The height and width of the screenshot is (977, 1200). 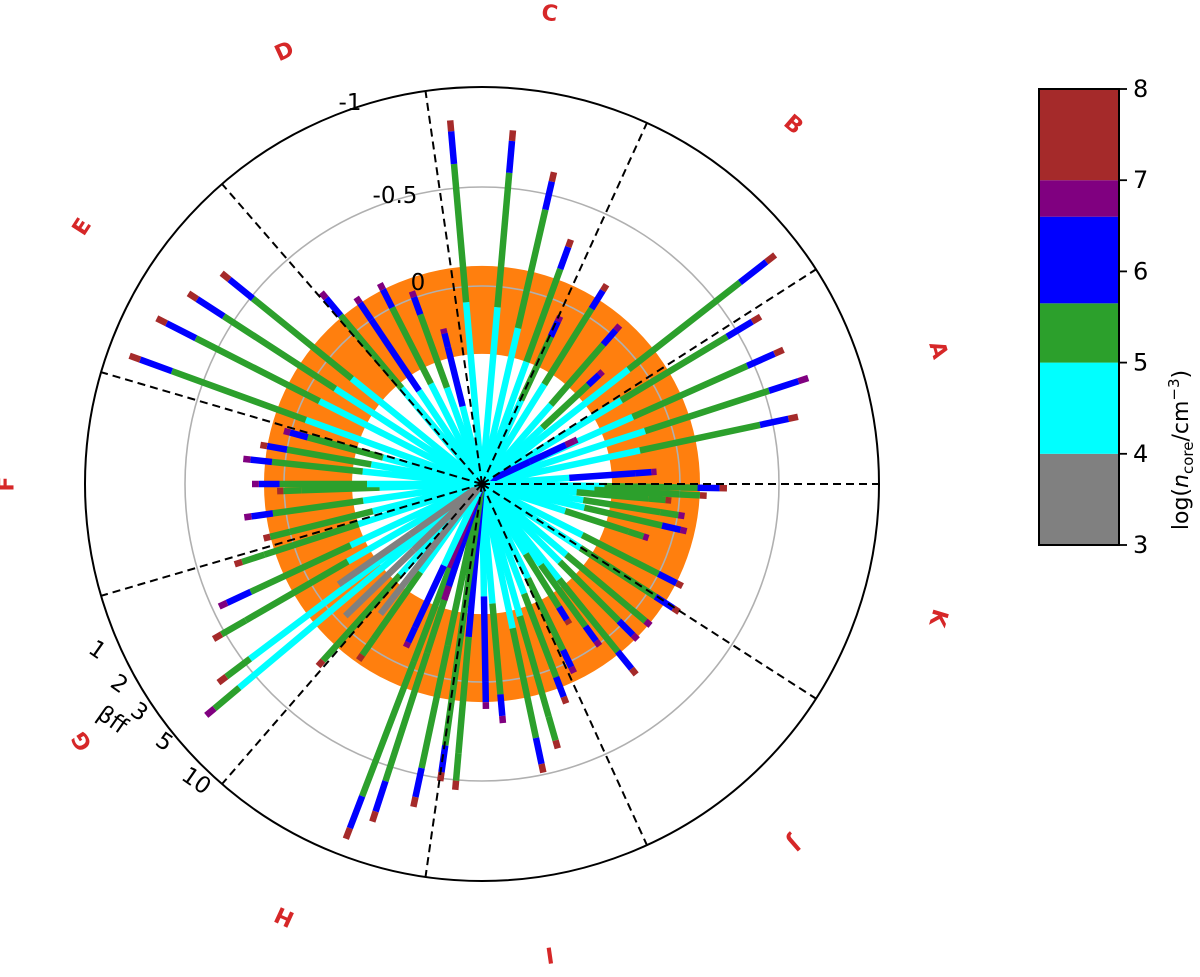 I want to click on sector-label: E, so click(x=82, y=227).